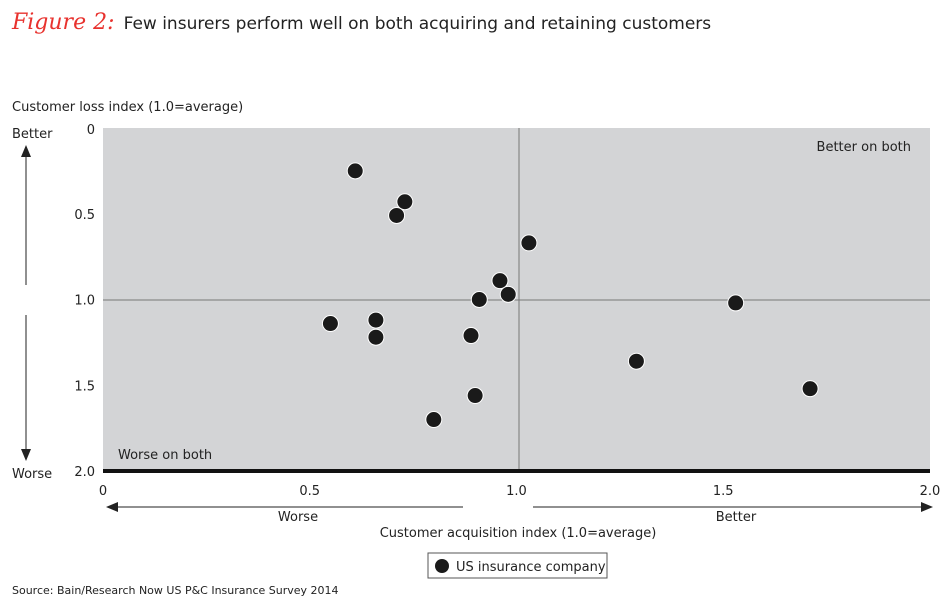 The height and width of the screenshot is (603, 950). Describe the element at coordinates (84, 386) in the screenshot. I see `y-tick-label: 1.5` at that location.